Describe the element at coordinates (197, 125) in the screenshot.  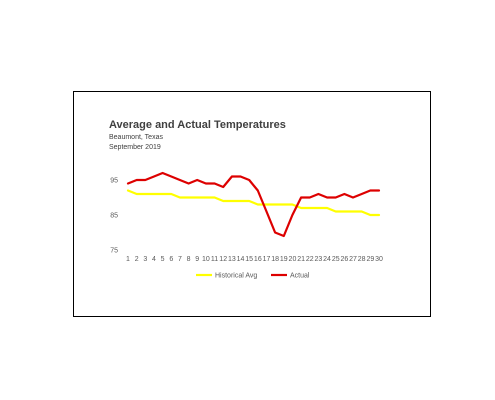
I see `chart-title: Average and Actual Temperatures` at that location.